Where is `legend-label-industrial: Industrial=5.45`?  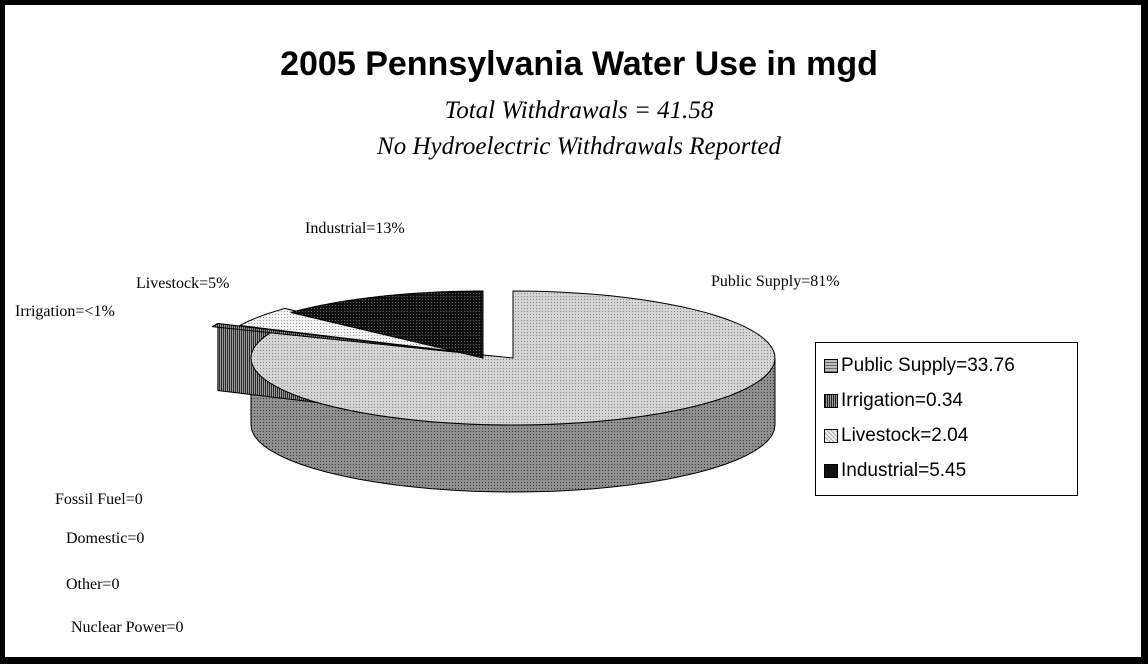 legend-label-industrial: Industrial=5.45 is located at coordinates (904, 470).